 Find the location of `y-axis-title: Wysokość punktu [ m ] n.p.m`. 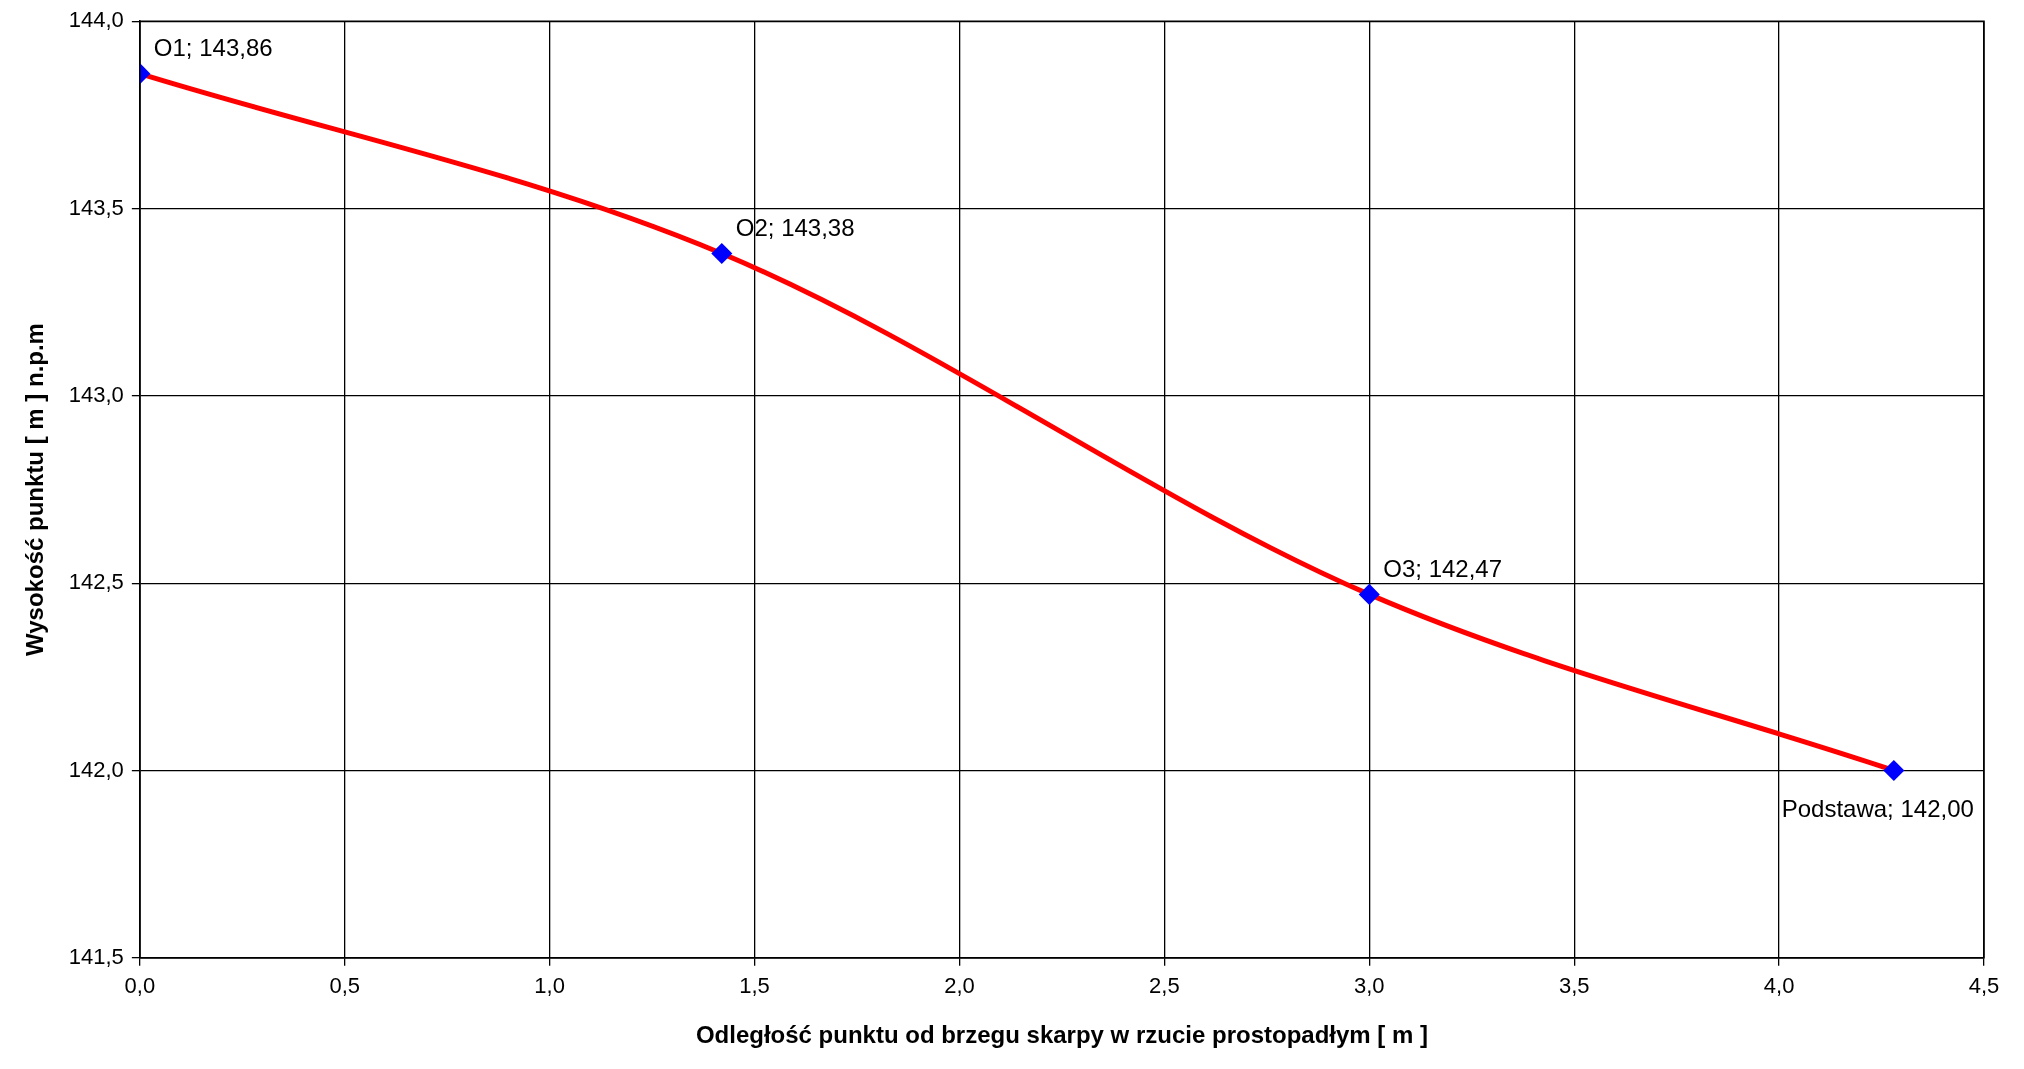

y-axis-title: Wysokość punktu [ m ] n.p.m is located at coordinates (35, 489).